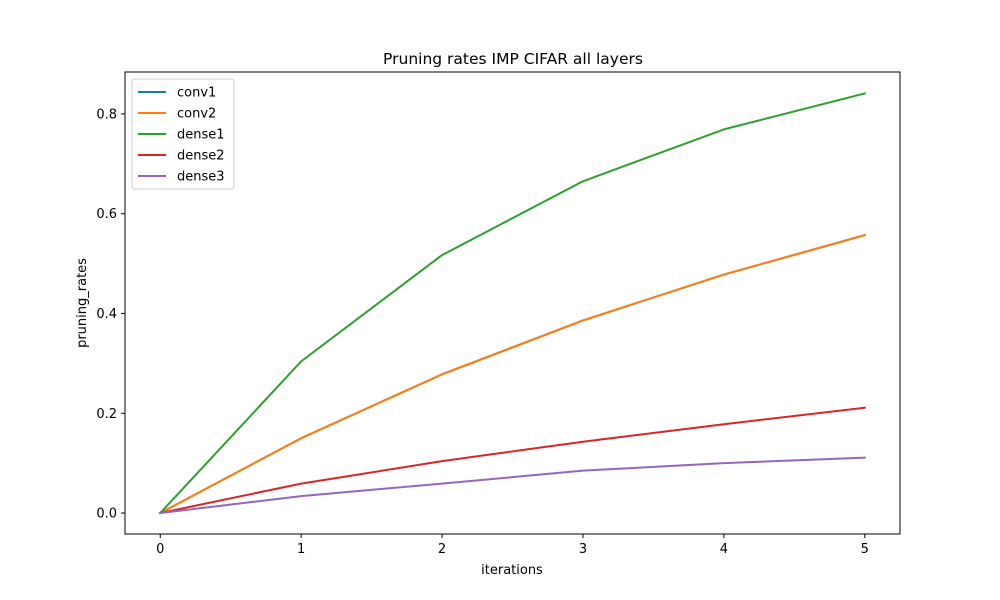  Describe the element at coordinates (196, 93) in the screenshot. I see `legend-label: conv1` at that location.